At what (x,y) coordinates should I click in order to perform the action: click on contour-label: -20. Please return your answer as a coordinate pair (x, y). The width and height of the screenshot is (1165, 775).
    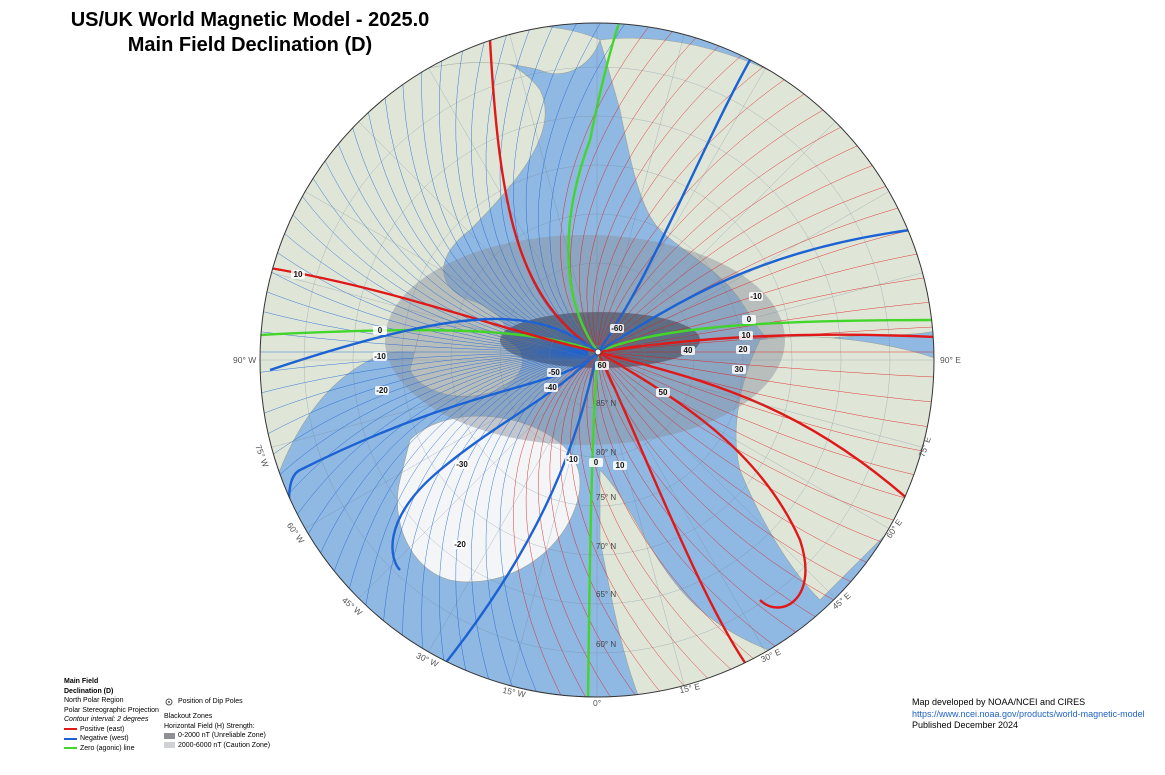
    Looking at the image, I should click on (382, 390).